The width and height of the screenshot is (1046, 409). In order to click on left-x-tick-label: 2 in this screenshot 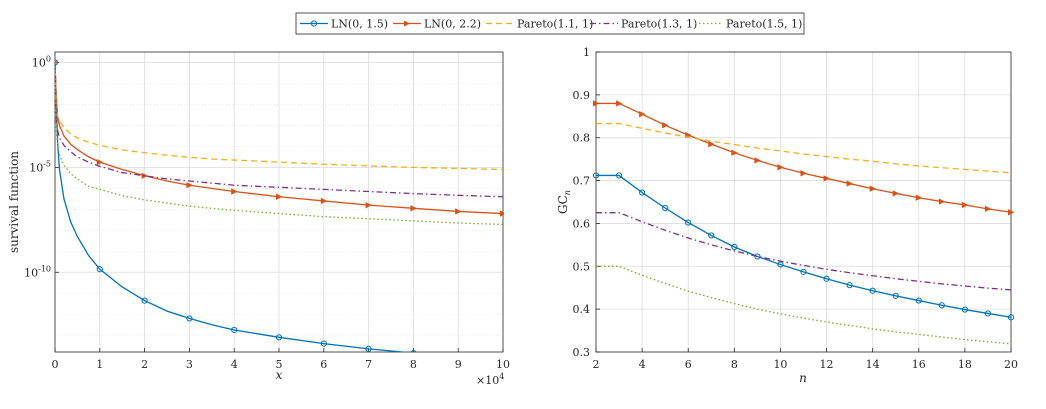, I will do `click(144, 364)`.